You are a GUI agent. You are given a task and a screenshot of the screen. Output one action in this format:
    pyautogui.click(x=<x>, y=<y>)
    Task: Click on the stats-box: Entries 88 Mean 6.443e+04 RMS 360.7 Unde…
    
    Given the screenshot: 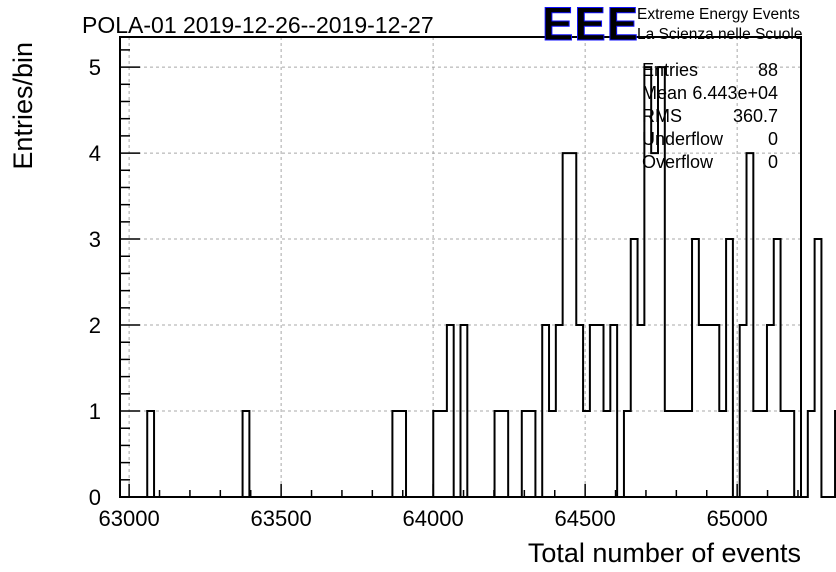 What is the action you would take?
    pyautogui.click(x=710, y=116)
    